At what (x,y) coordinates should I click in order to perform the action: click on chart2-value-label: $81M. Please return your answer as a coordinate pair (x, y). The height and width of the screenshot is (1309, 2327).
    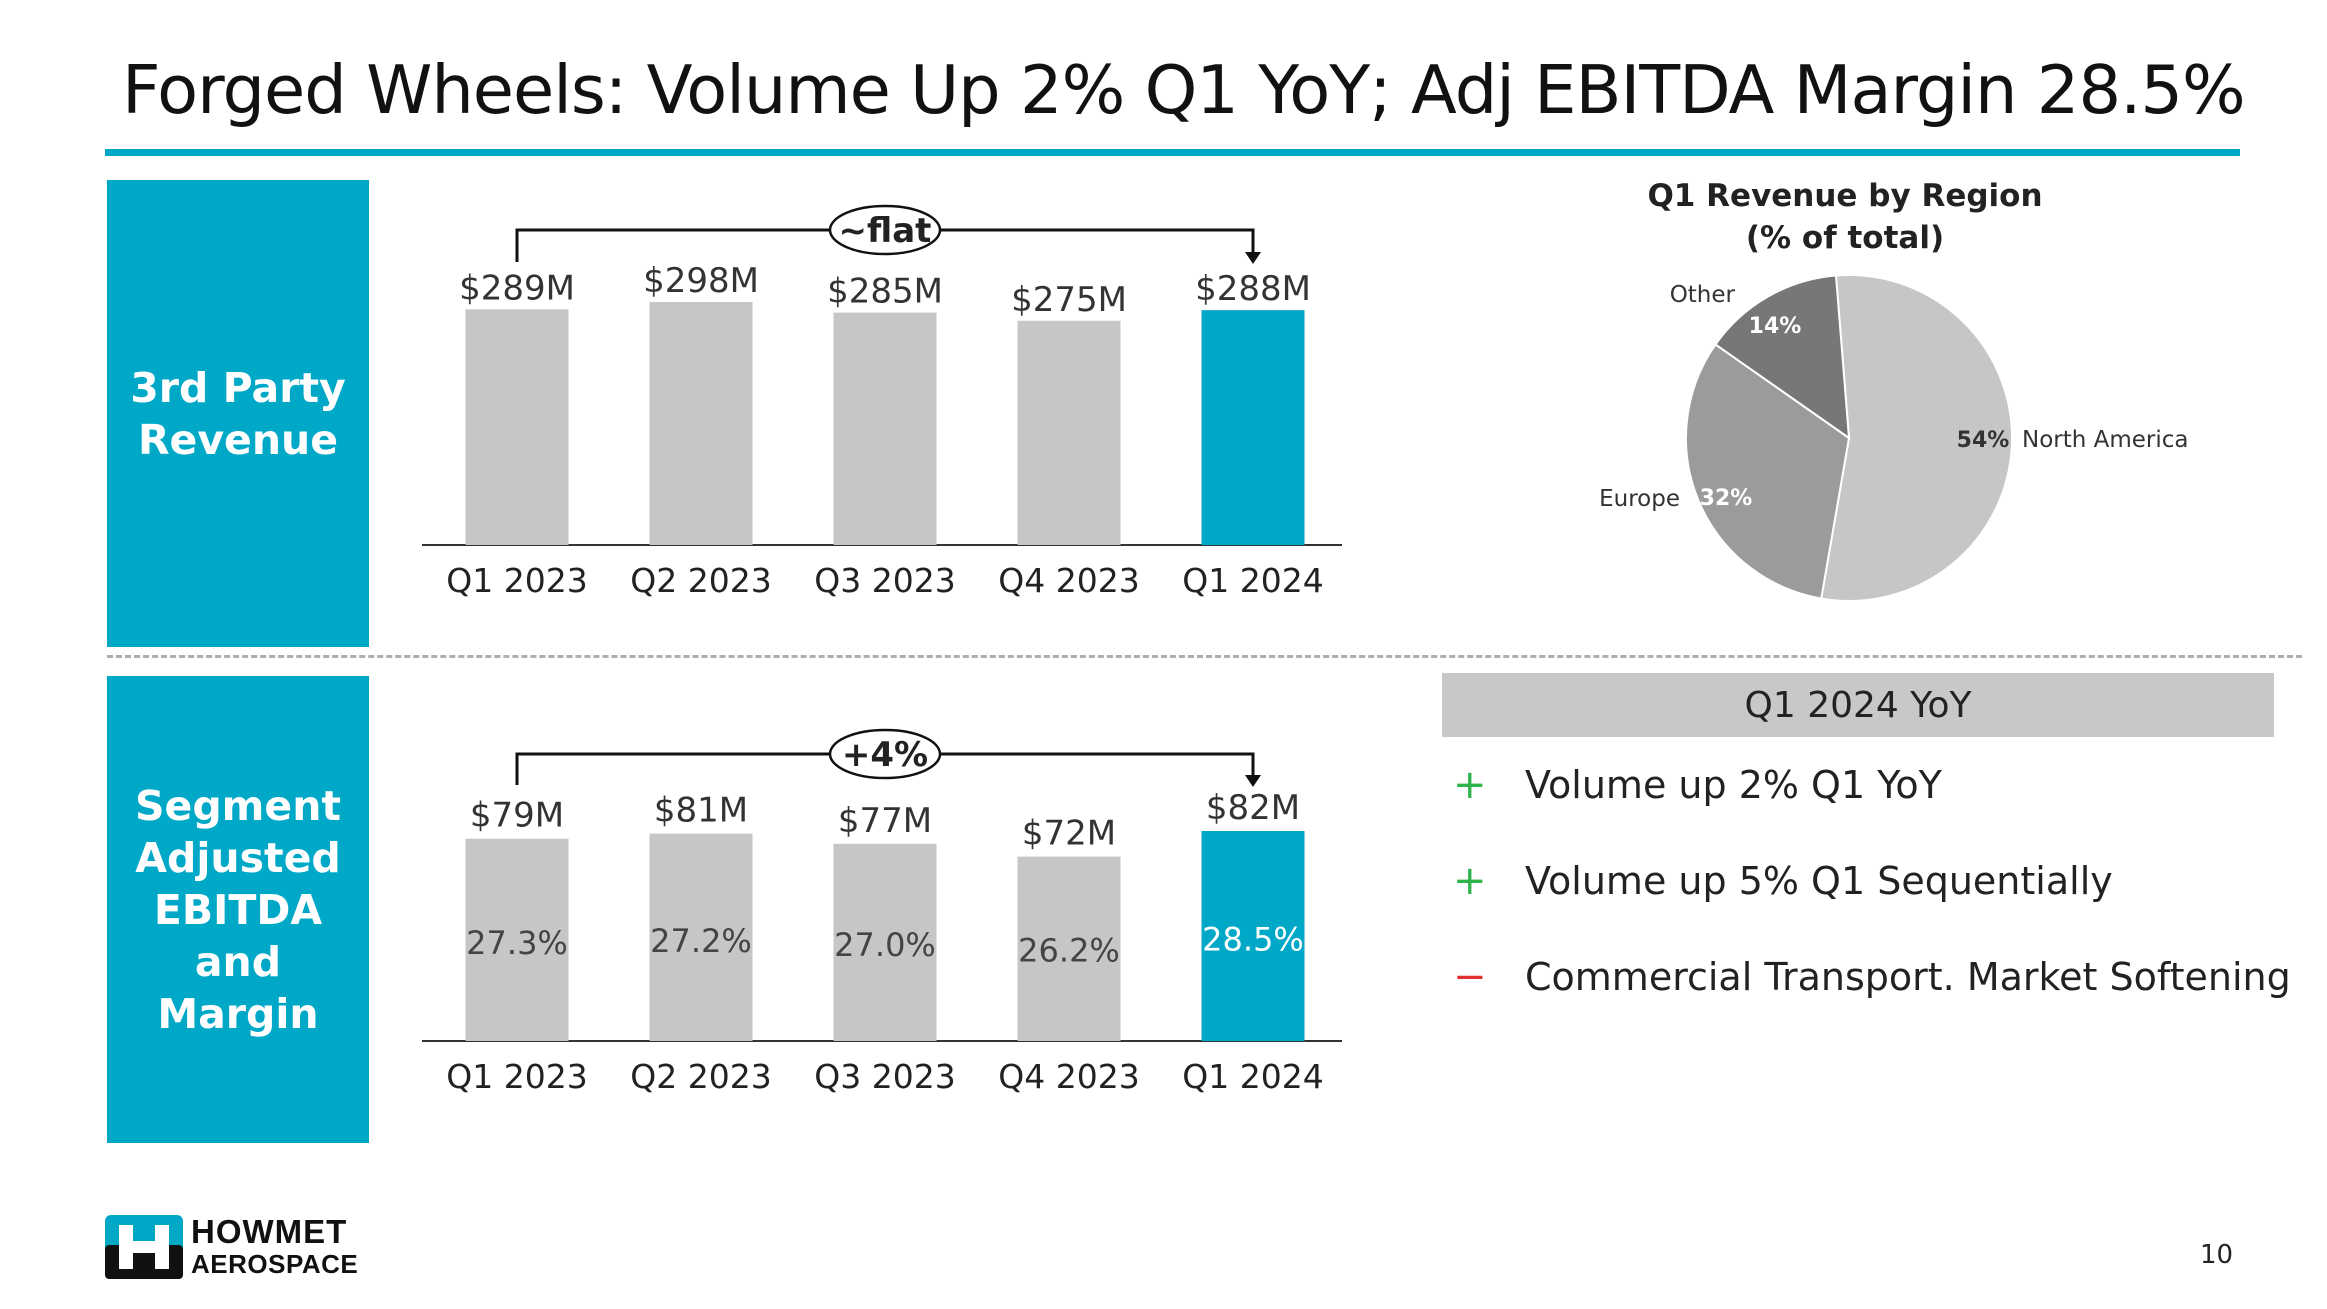
    Looking at the image, I should click on (701, 811).